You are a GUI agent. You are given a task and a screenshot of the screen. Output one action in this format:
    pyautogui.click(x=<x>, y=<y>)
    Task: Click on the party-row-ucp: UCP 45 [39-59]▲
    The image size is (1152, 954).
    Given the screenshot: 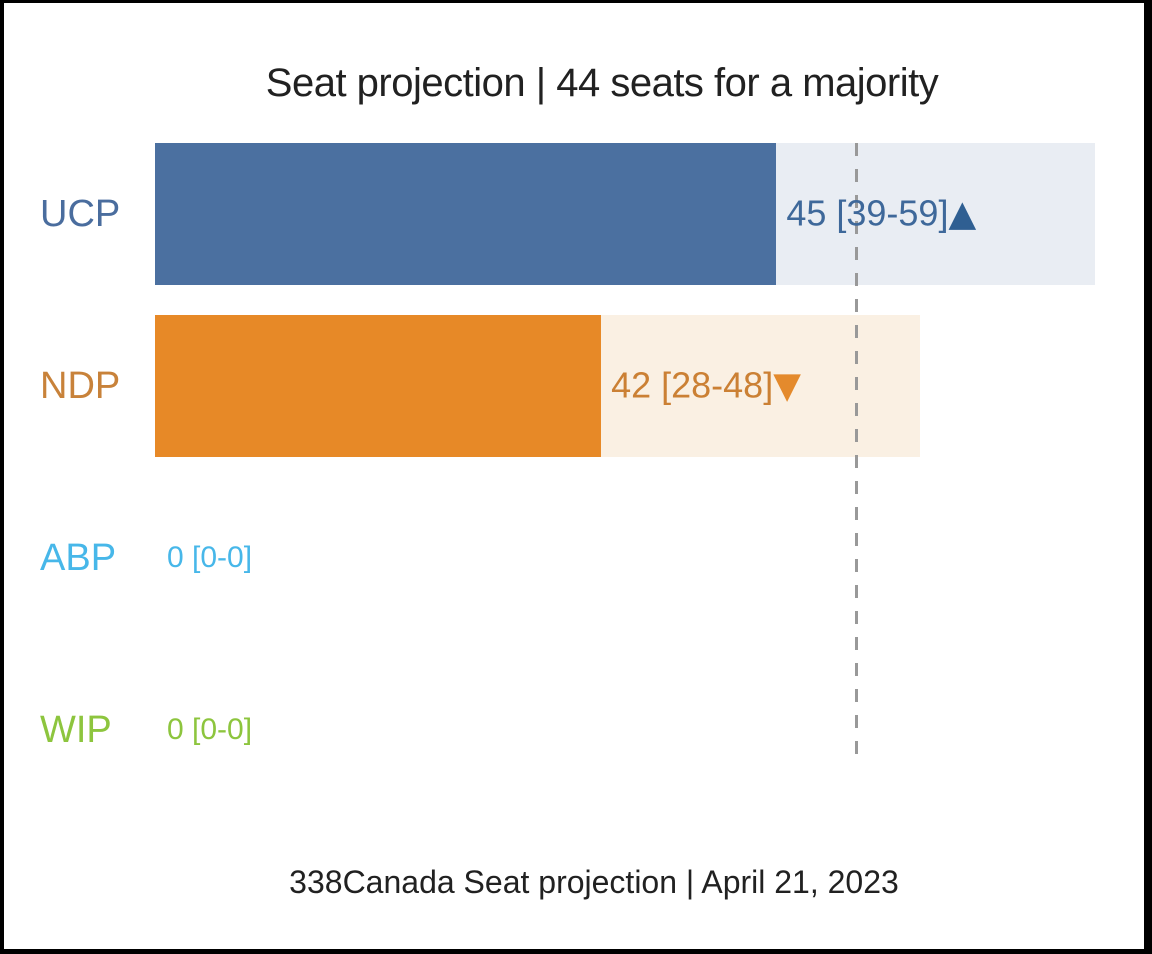 What is the action you would take?
    pyautogui.click(x=574, y=214)
    